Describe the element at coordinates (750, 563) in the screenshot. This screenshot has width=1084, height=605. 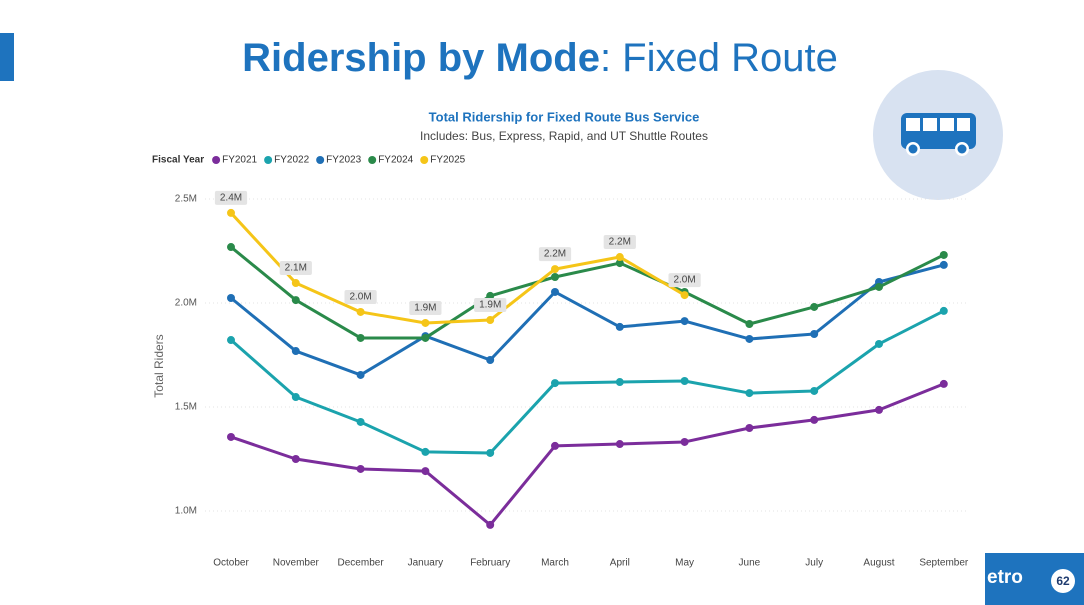
I see `x-tick-label: June` at that location.